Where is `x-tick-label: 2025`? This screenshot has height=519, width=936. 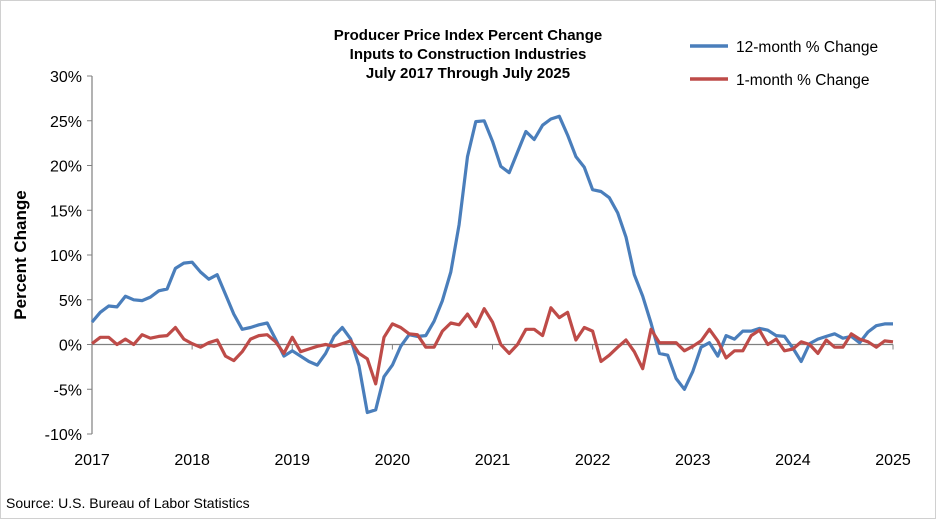
x-tick-label: 2025 is located at coordinates (893, 460).